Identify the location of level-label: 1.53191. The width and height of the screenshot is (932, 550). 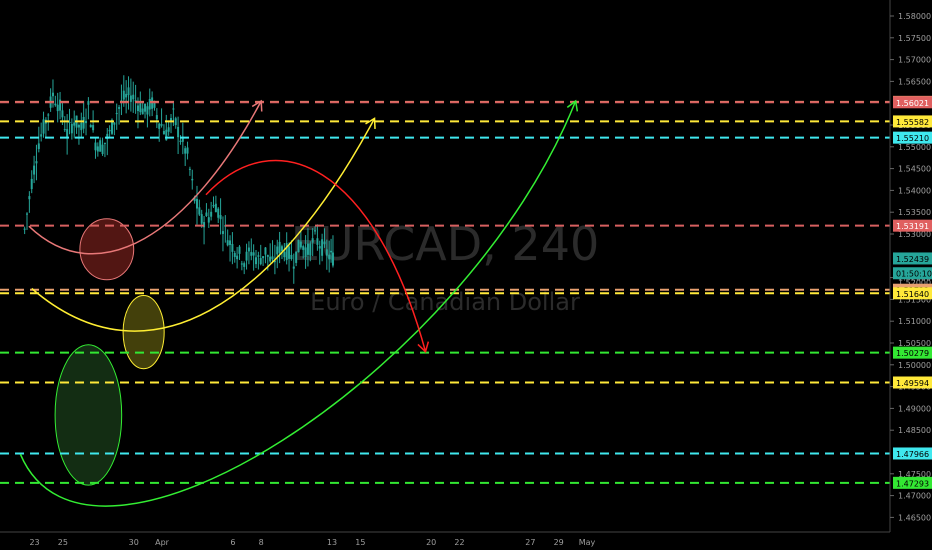
(912, 225).